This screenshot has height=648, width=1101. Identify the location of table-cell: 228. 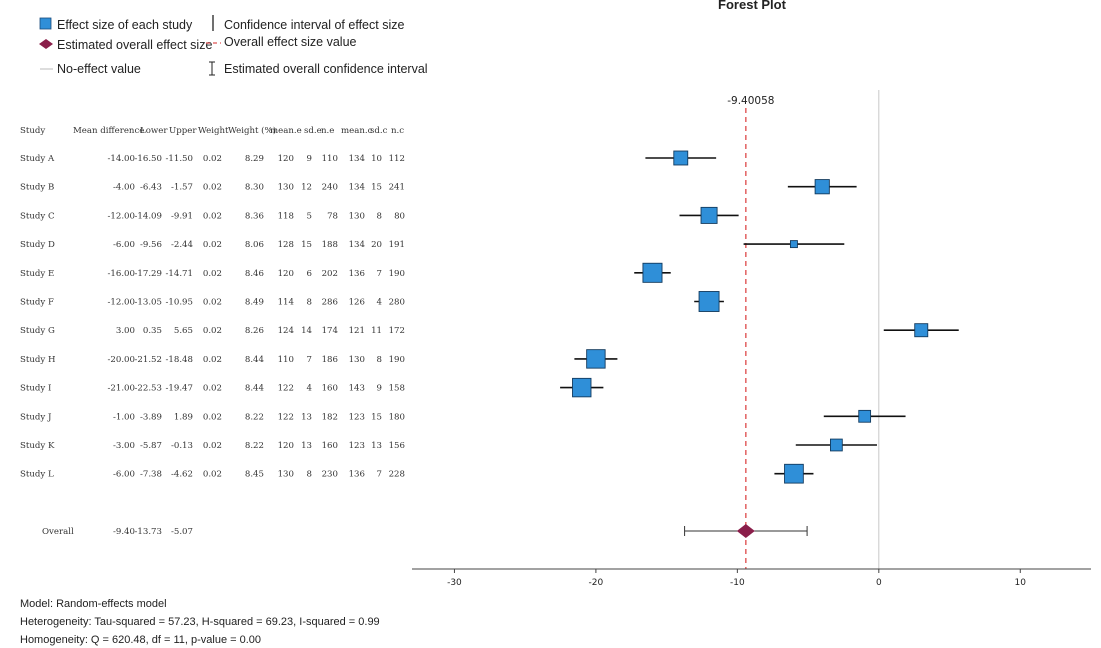
(397, 475).